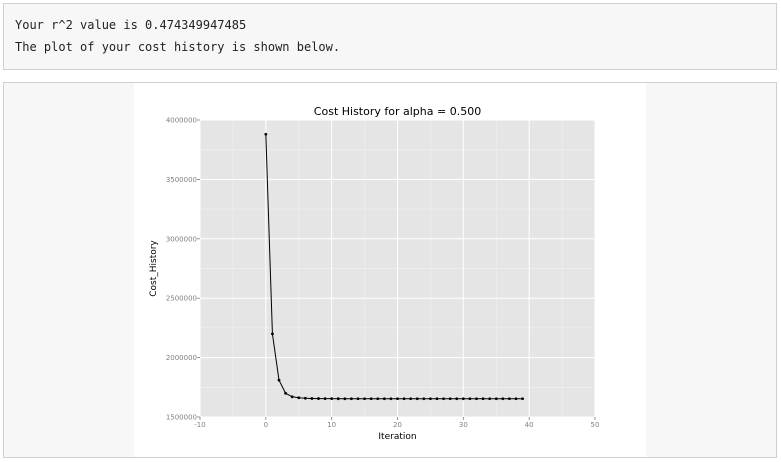 The image size is (781, 462). What do you see at coordinates (181, 239) in the screenshot?
I see `y-tick-label: 3000000` at bounding box center [181, 239].